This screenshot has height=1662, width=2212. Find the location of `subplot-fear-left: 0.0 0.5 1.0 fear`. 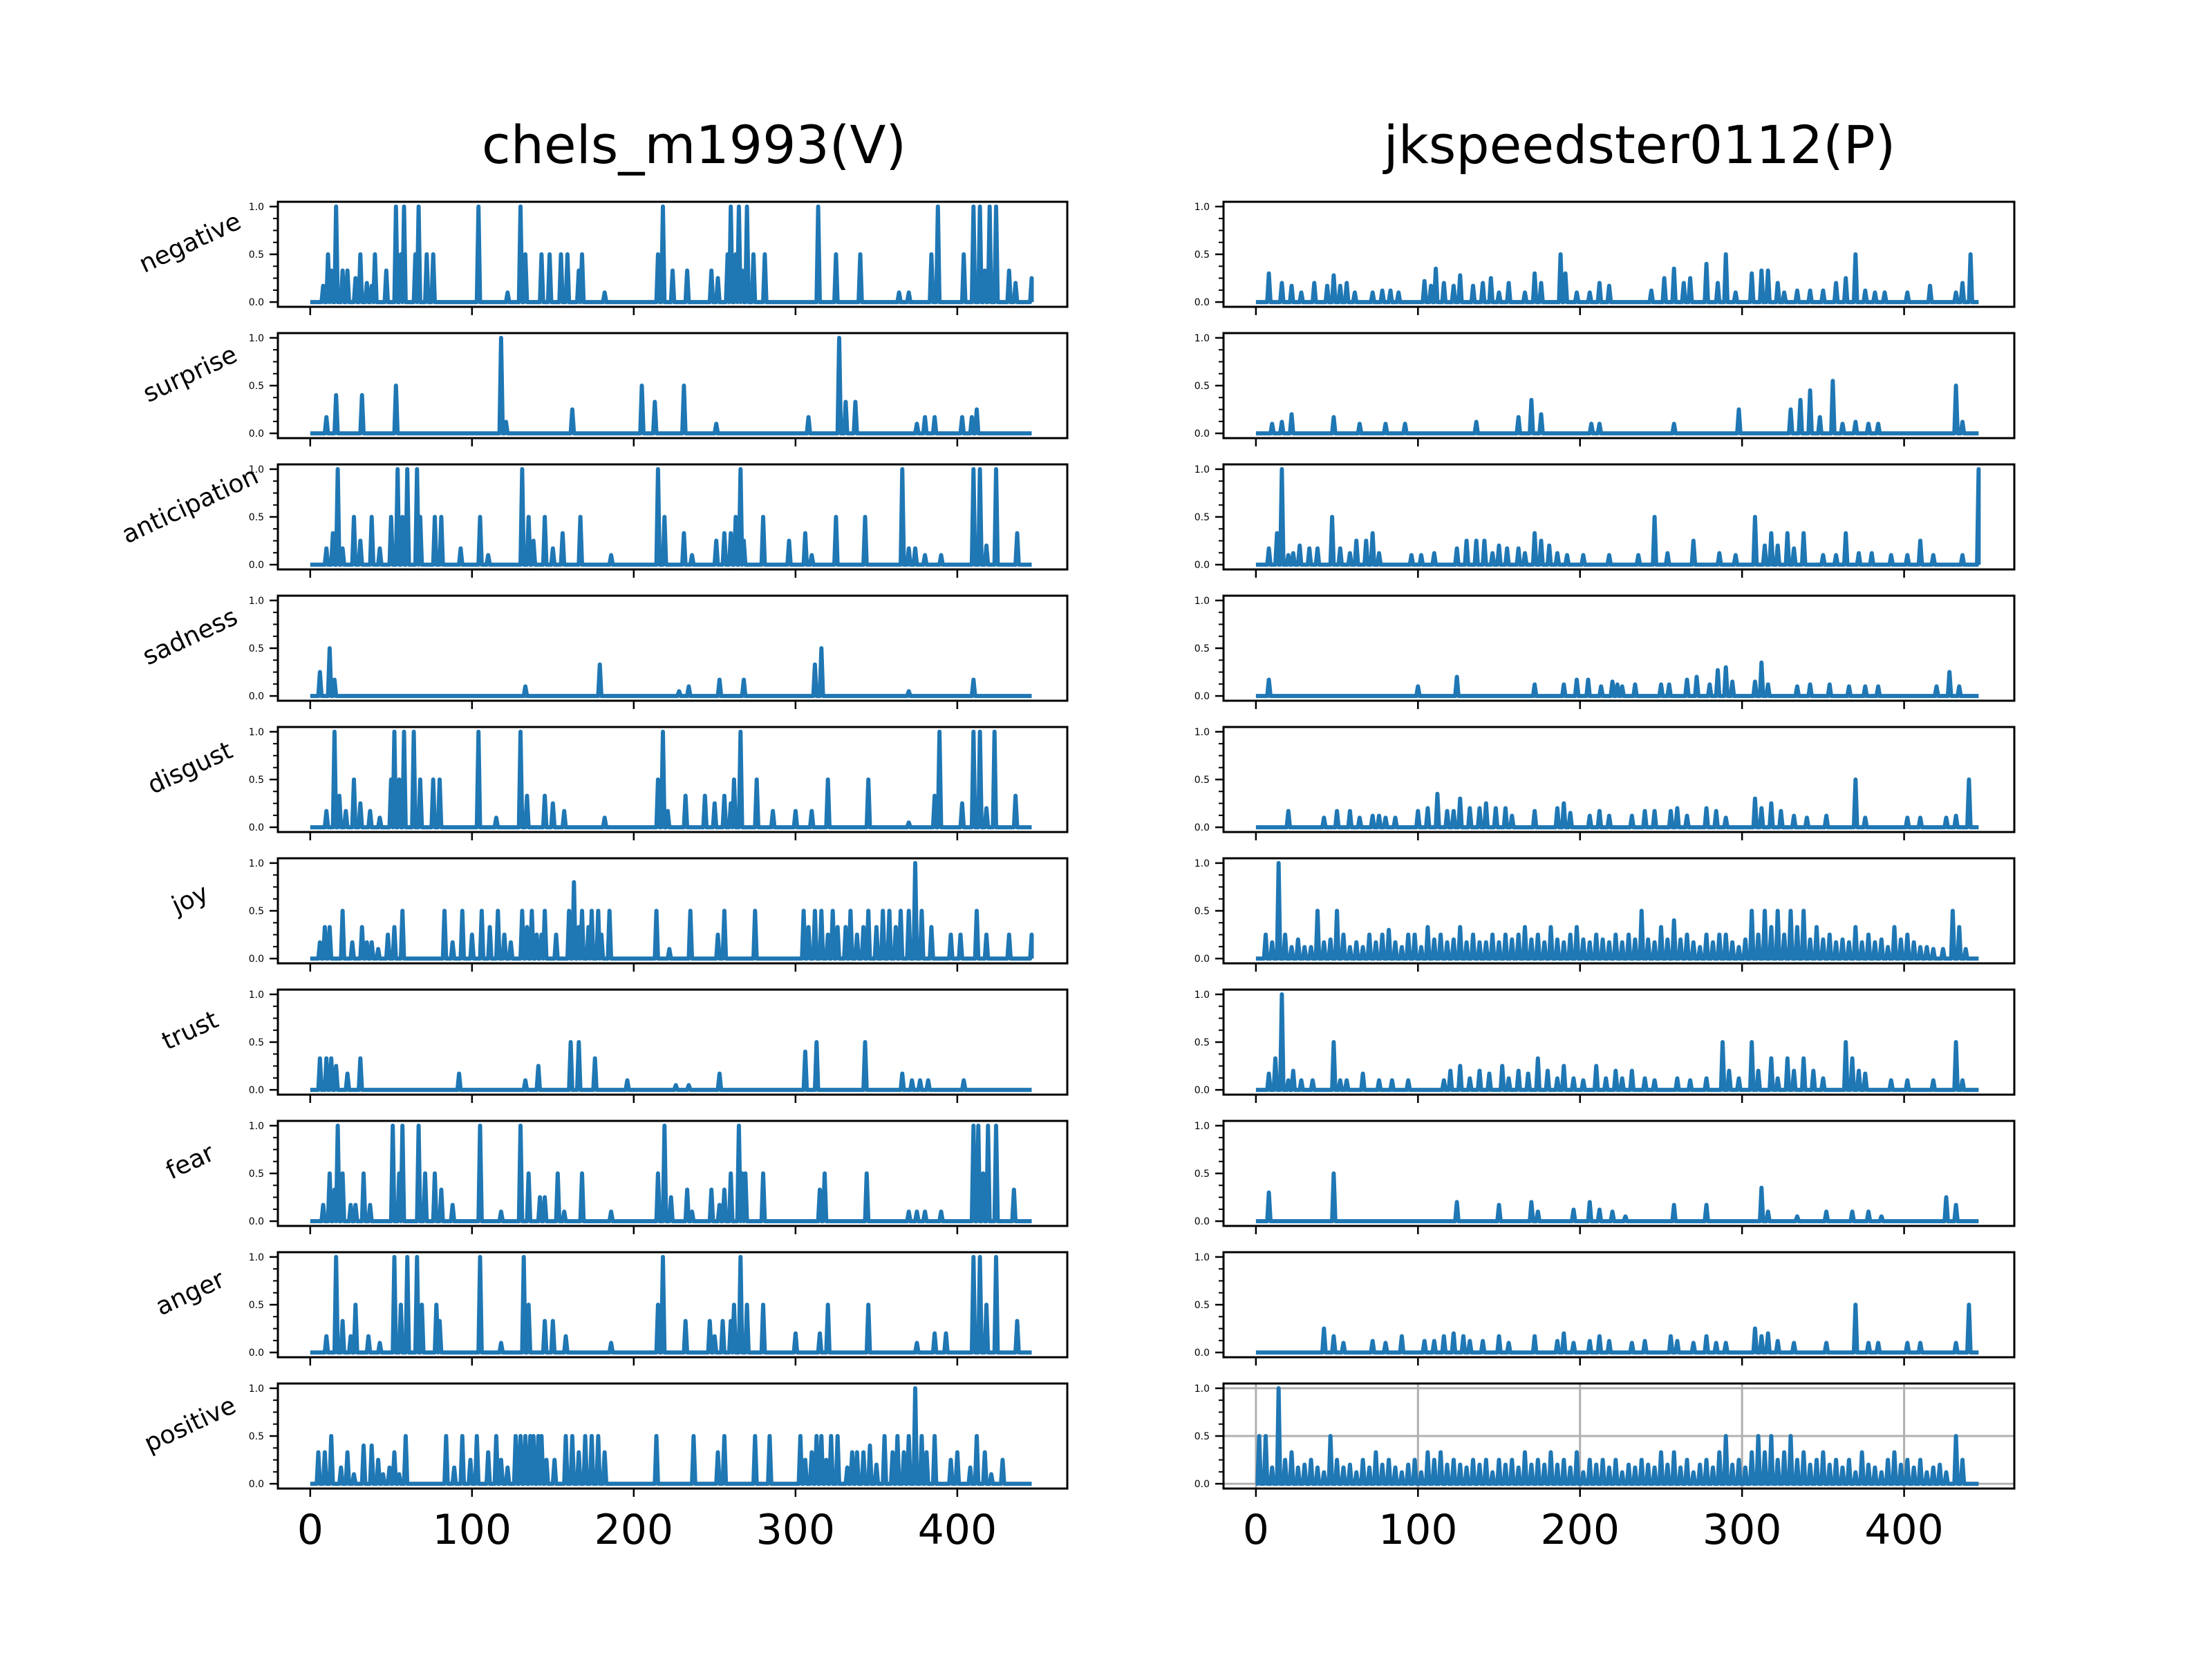

subplot-fear-left: 0.0 0.5 1.0 fear is located at coordinates (615, 1177).